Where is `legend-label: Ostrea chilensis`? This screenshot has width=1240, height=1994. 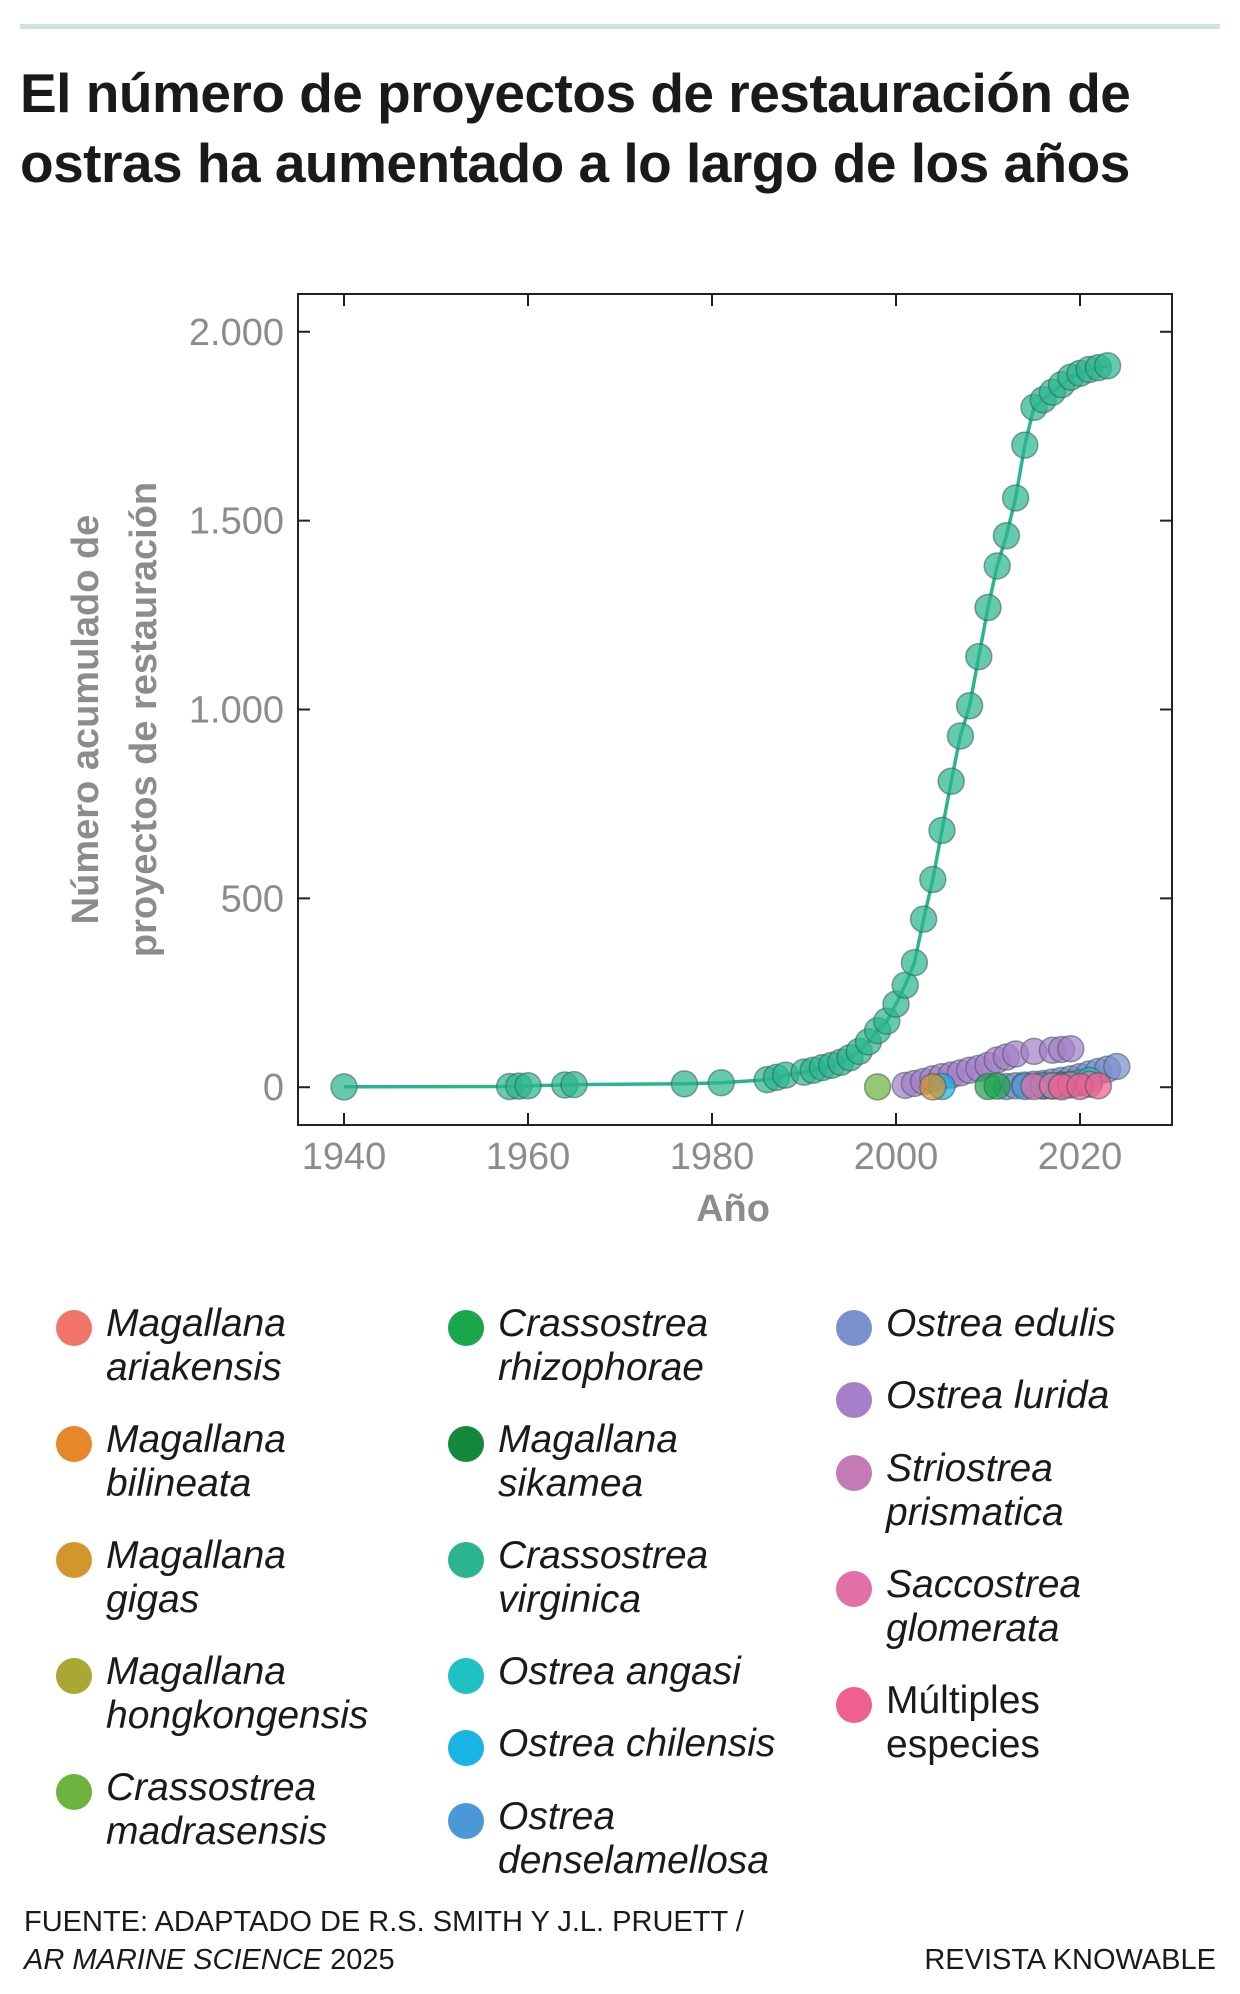
legend-label: Ostrea chilensis is located at coordinates (658, 1744).